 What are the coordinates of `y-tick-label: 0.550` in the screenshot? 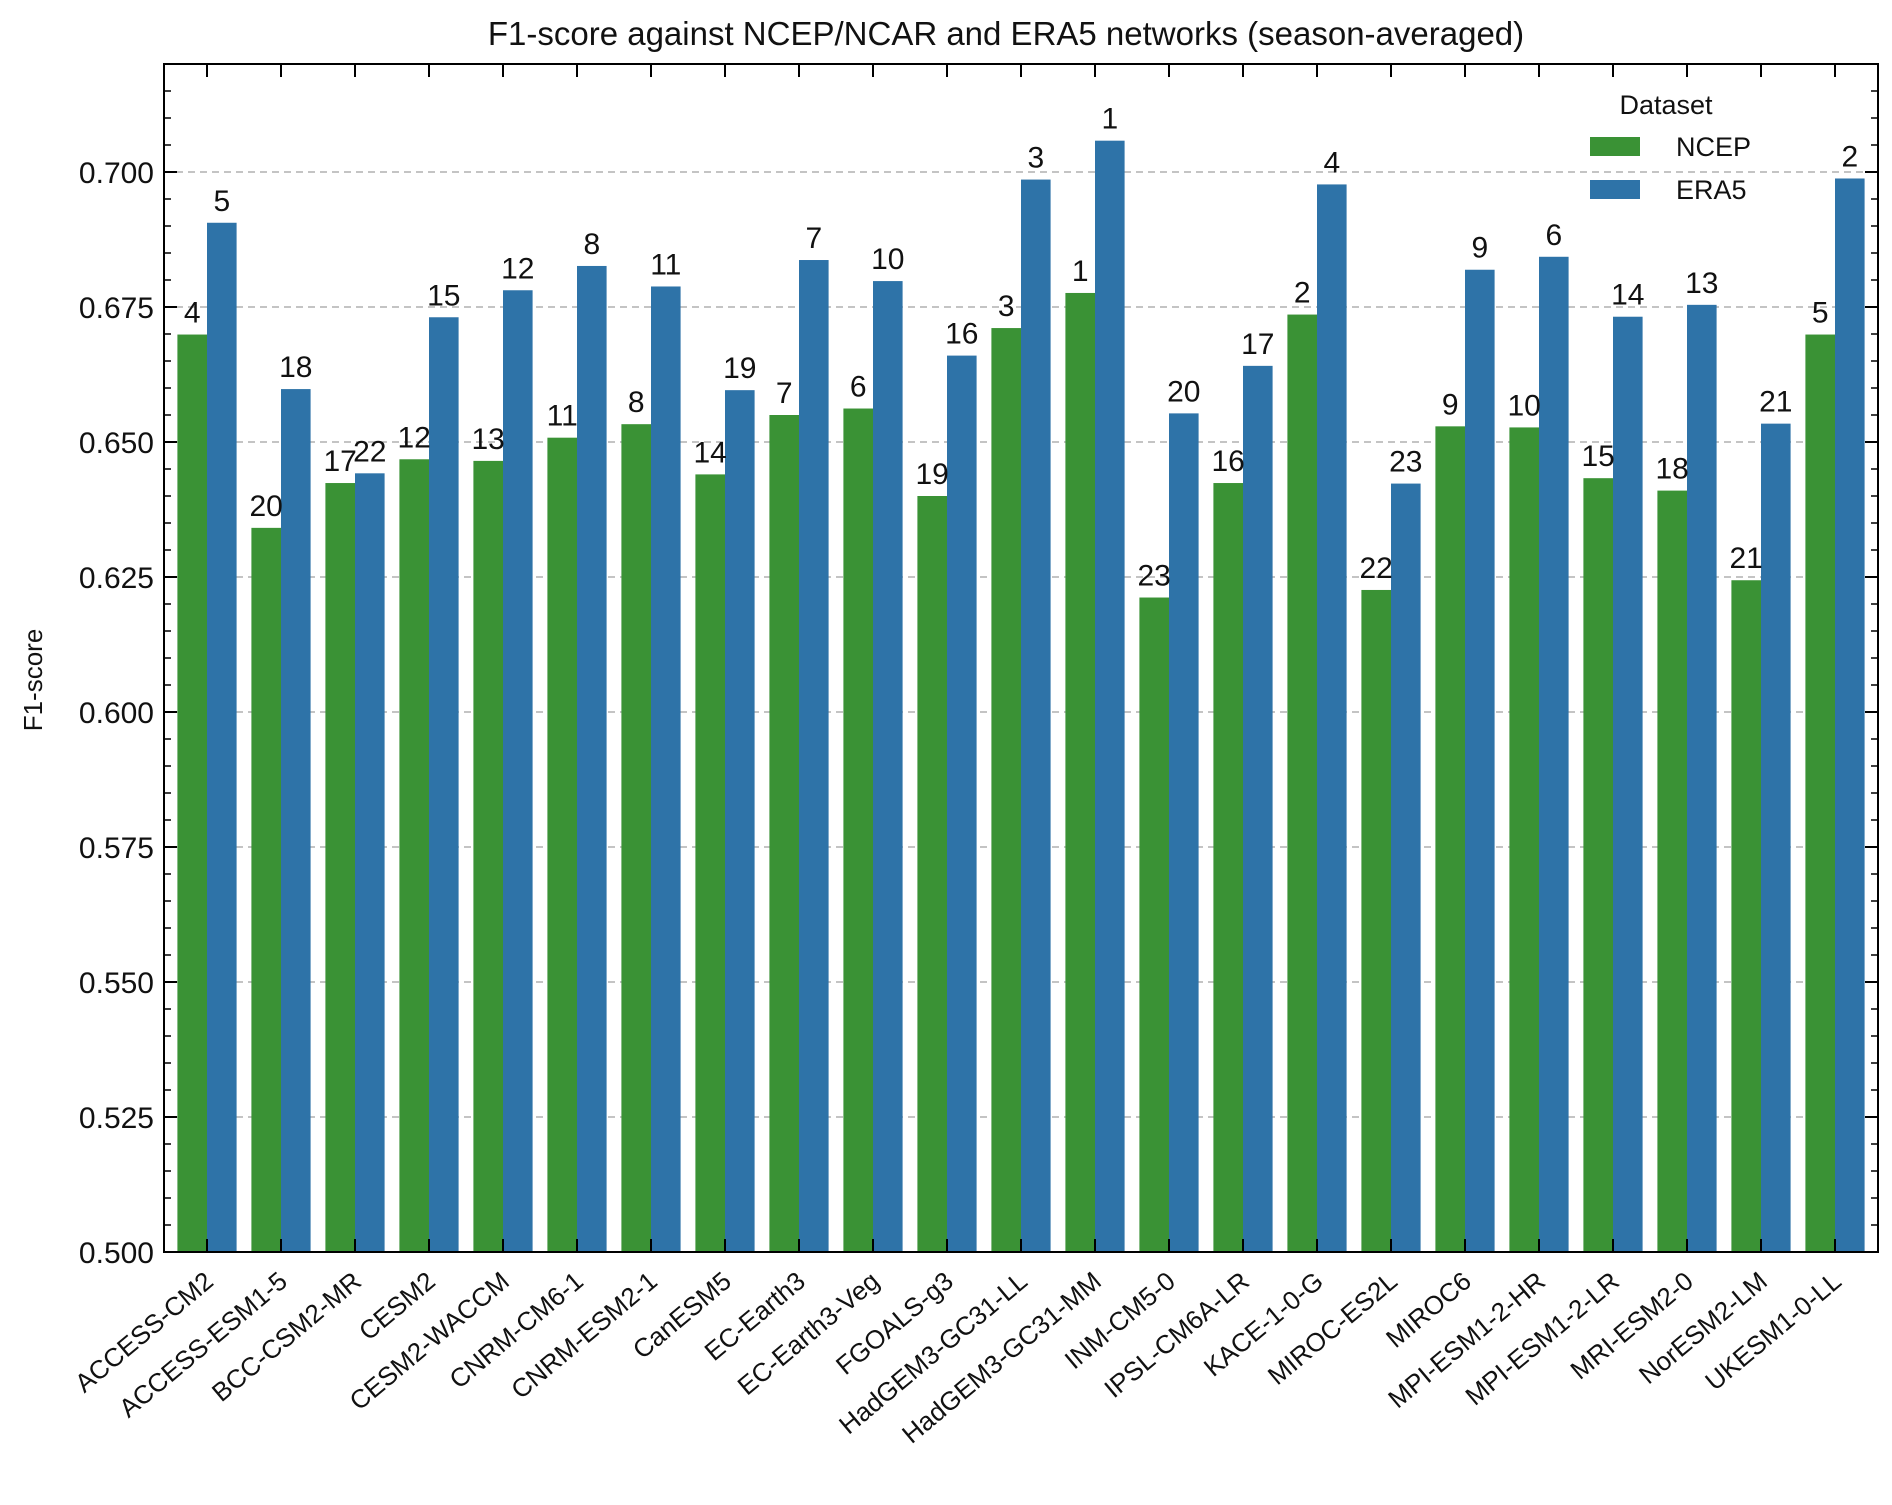 It's located at (116, 983).